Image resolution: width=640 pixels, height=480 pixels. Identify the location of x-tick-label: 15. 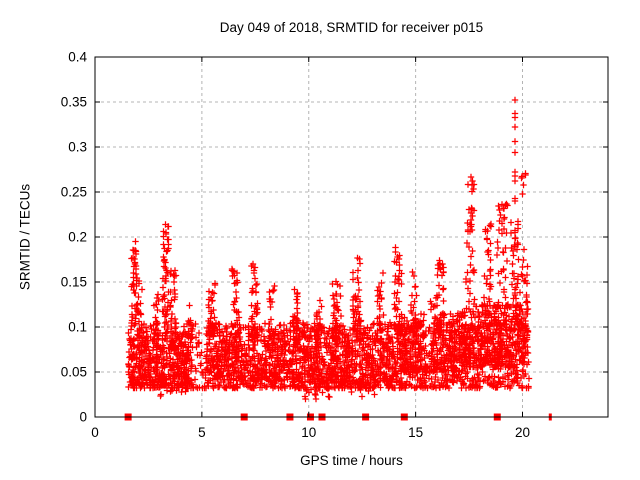
(415, 432).